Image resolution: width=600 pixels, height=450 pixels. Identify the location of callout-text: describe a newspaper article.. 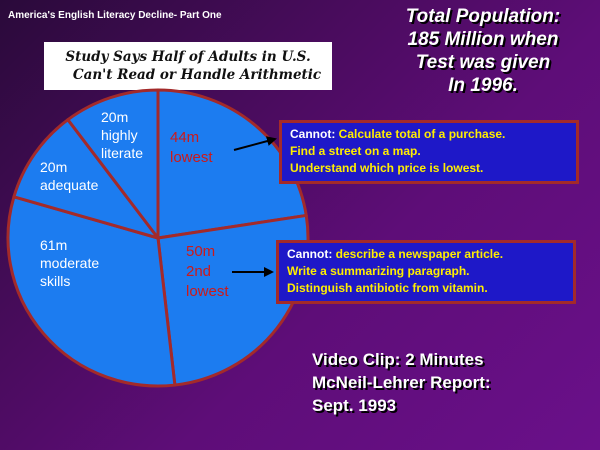
(419, 254).